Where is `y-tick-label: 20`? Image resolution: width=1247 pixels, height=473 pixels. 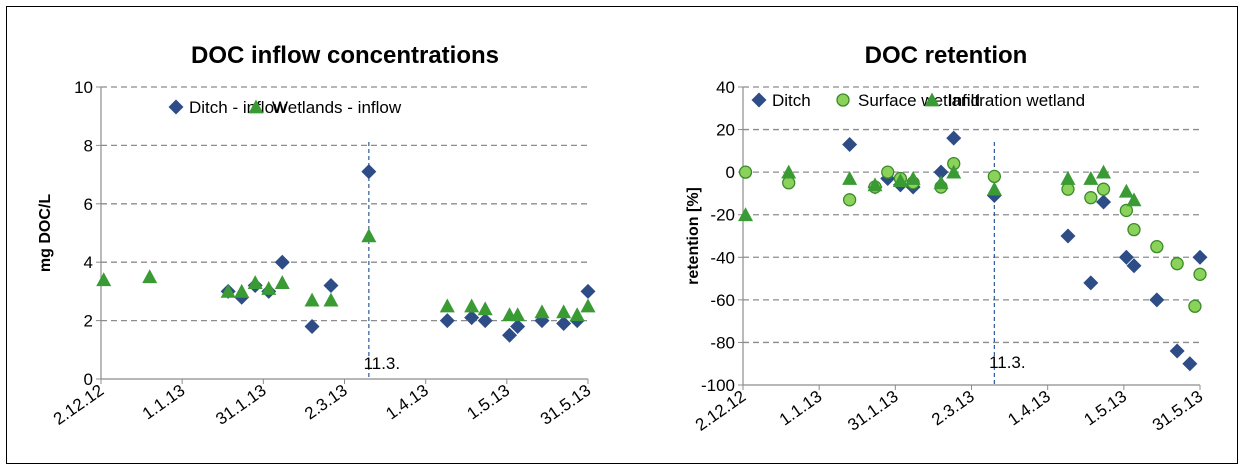
y-tick-label: 20 is located at coordinates (725, 130).